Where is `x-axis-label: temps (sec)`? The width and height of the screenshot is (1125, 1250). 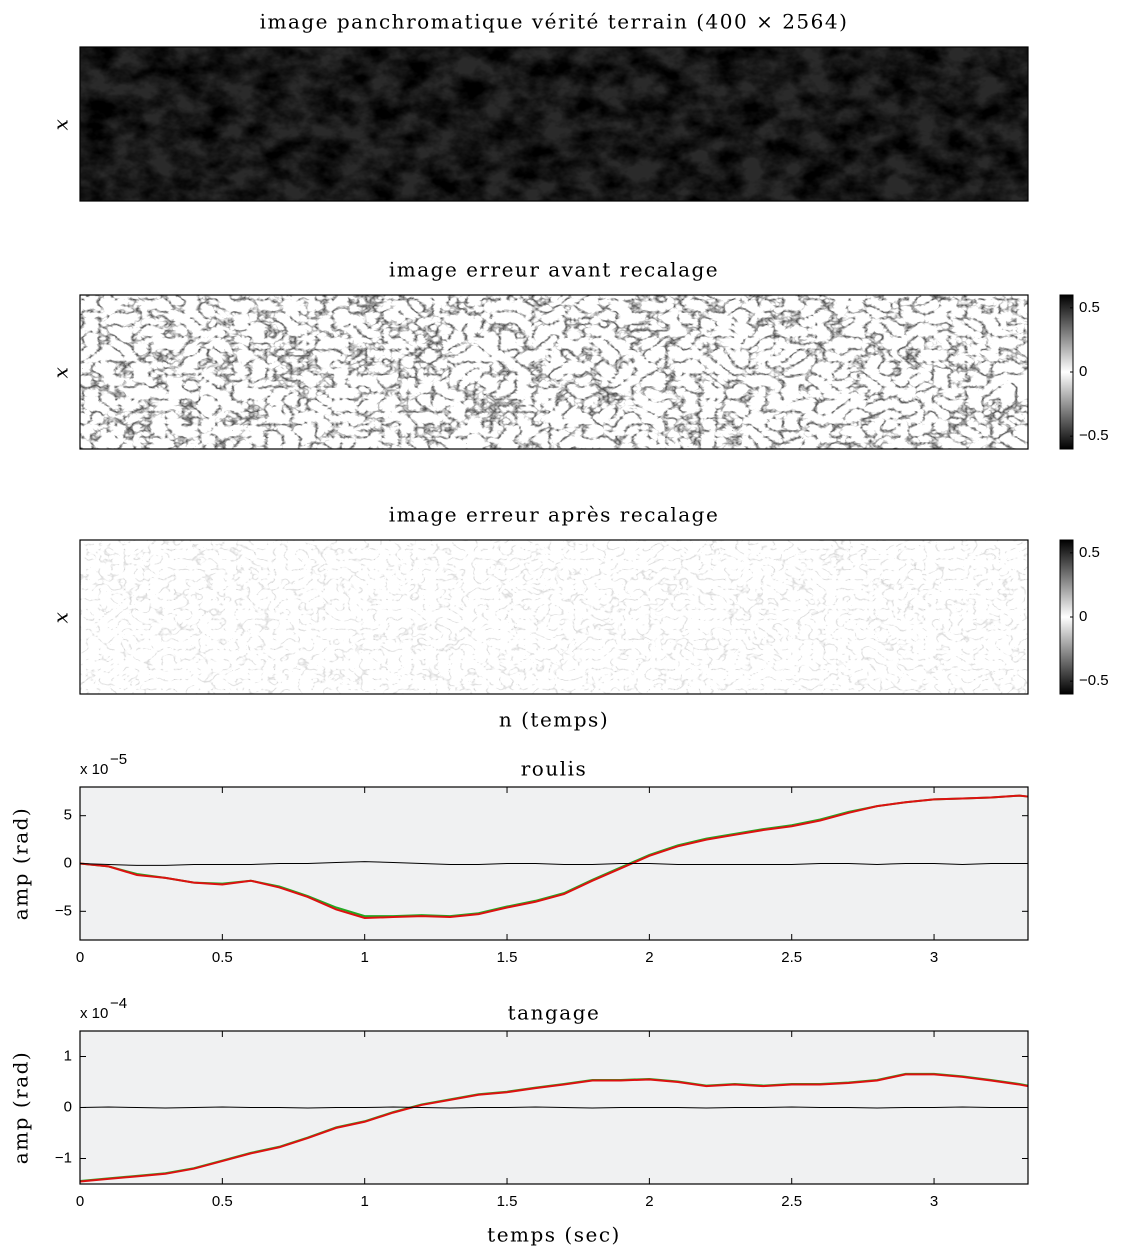 x-axis-label: temps (sec) is located at coordinates (554, 1235).